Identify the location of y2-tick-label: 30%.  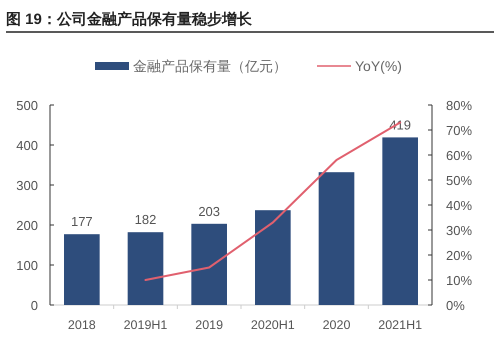
(459, 230).